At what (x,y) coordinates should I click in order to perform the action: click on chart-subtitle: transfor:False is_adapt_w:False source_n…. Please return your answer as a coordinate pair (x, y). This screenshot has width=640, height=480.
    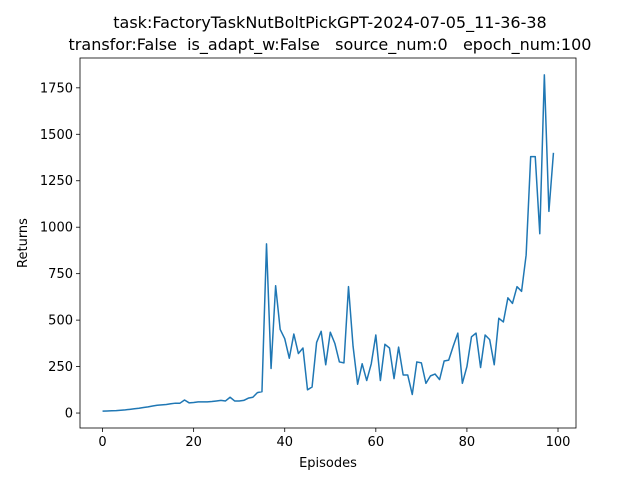
    Looking at the image, I should click on (330, 45).